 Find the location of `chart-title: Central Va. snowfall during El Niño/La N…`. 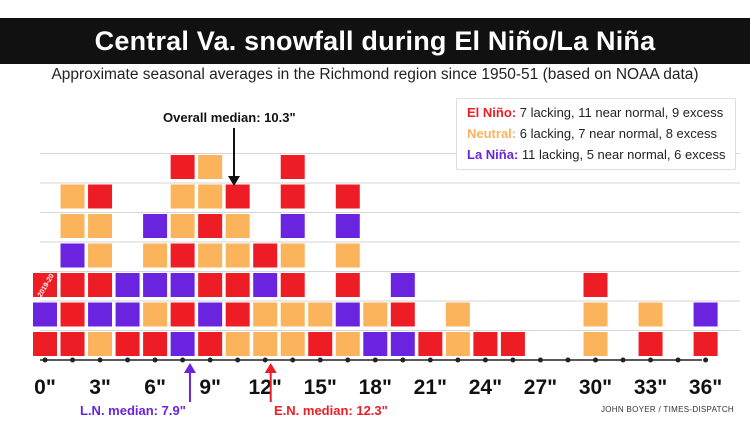

chart-title: Central Va. snowfall during El Niño/La N… is located at coordinates (375, 41).